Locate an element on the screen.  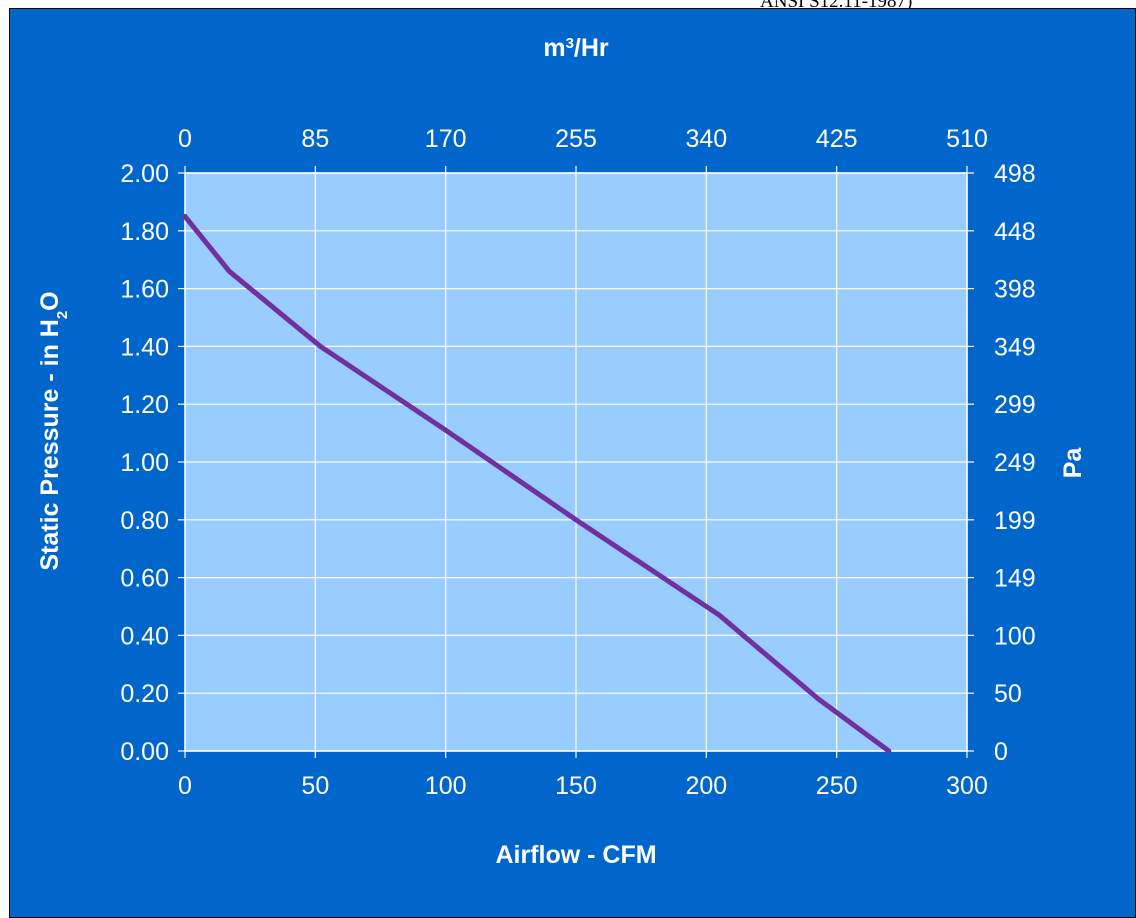
x-bottom-tick-label: 250 is located at coordinates (837, 786).